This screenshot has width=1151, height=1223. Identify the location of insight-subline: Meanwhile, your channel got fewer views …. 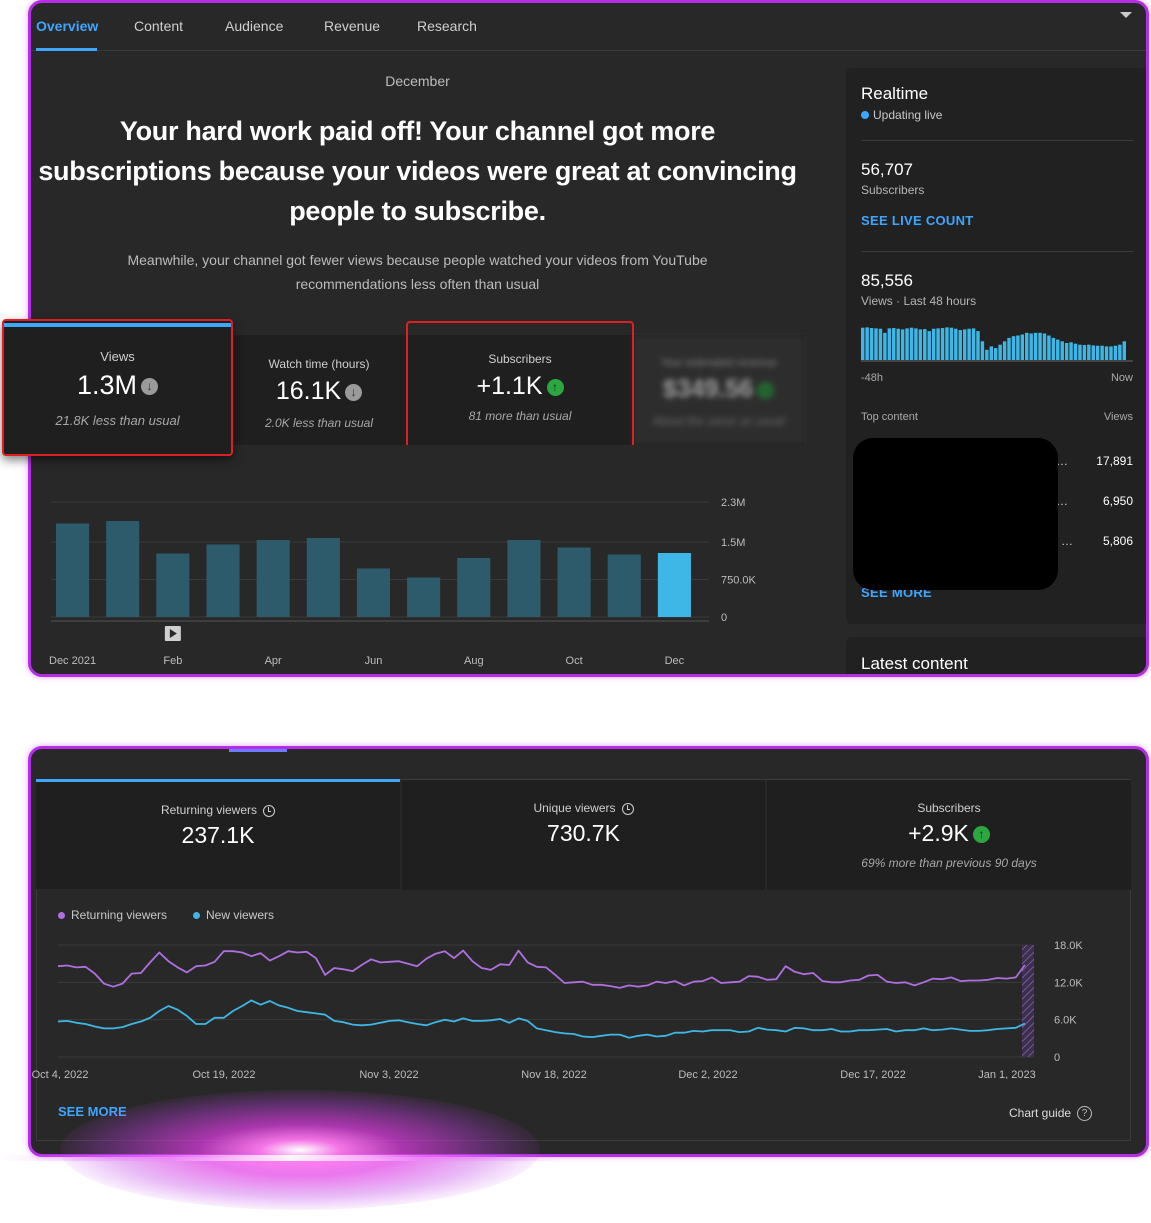
(417, 272).